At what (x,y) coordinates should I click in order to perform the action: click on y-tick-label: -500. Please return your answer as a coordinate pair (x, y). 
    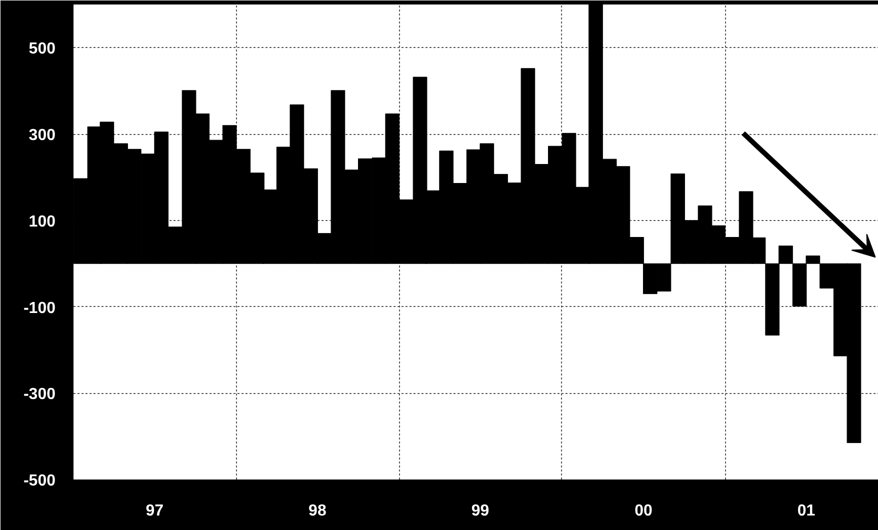
    Looking at the image, I should click on (39, 481).